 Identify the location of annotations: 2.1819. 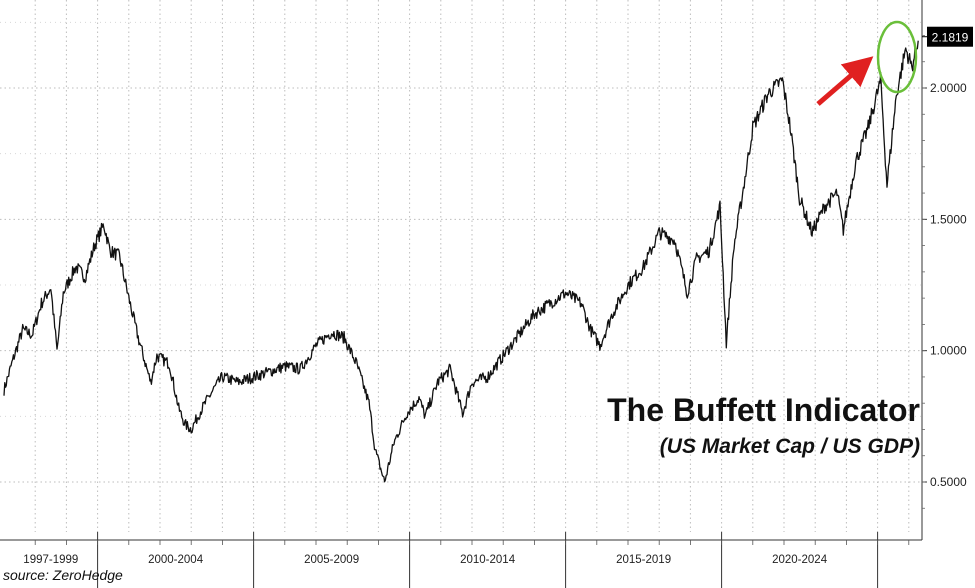
(894, 63).